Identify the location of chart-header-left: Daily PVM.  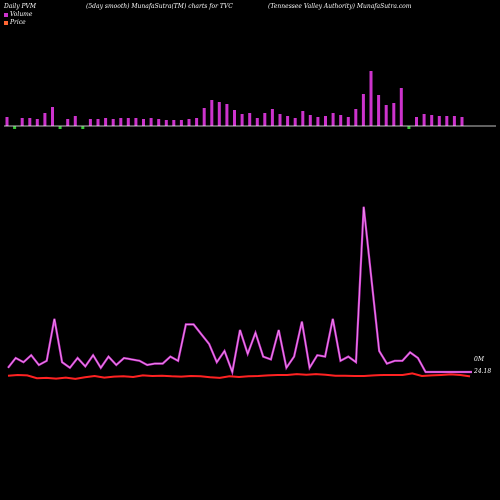
(20, 6).